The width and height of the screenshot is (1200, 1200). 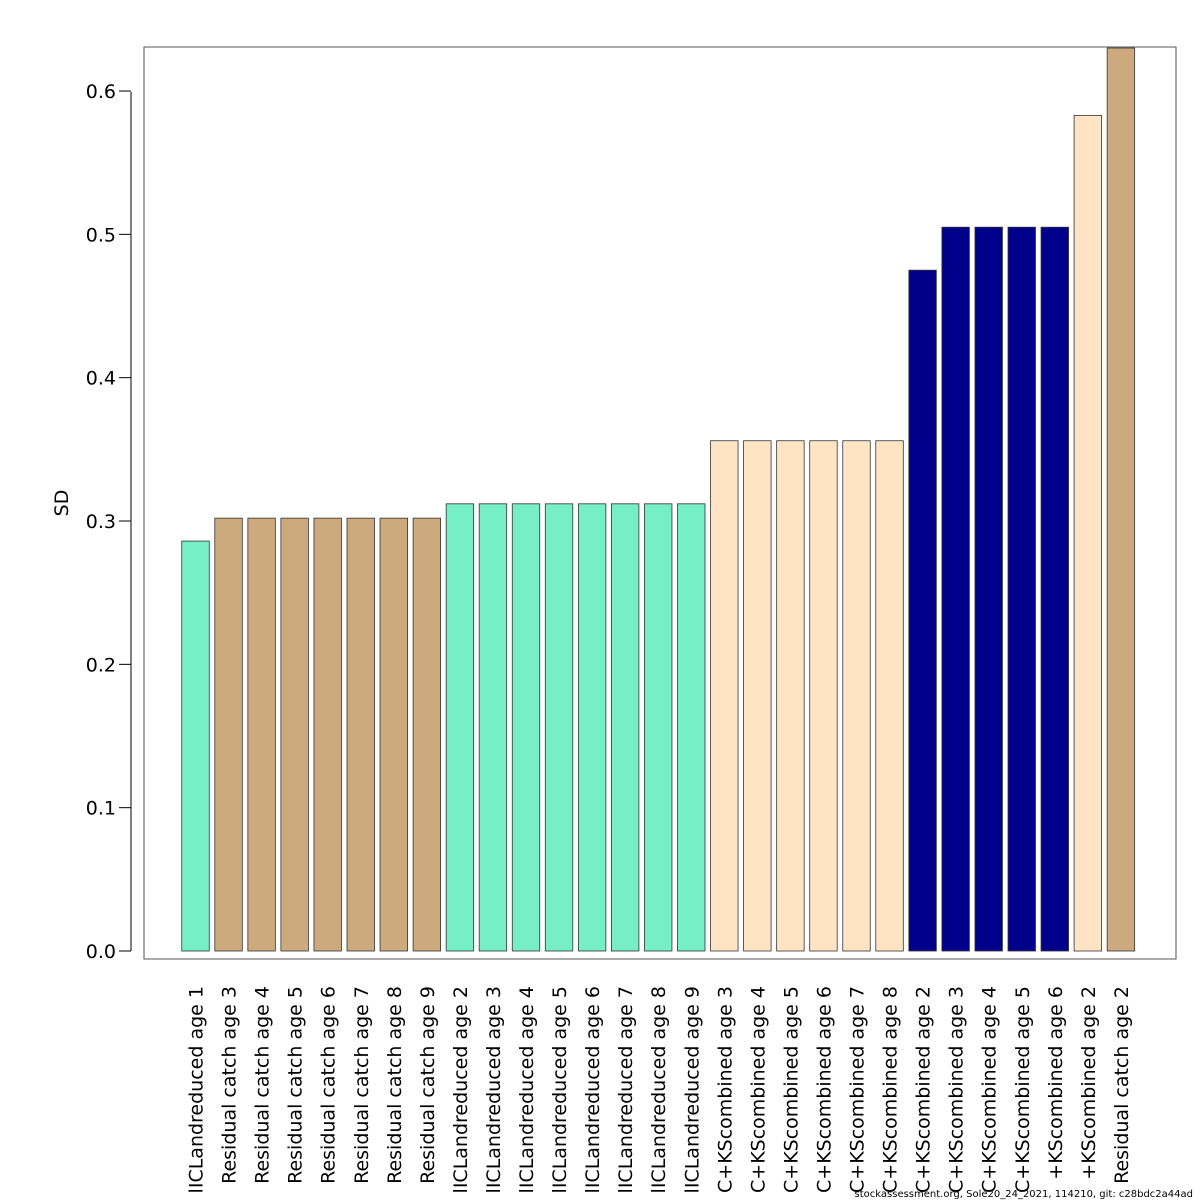 I want to click on category-label: Residual catch age 5, so click(x=296, y=1085).